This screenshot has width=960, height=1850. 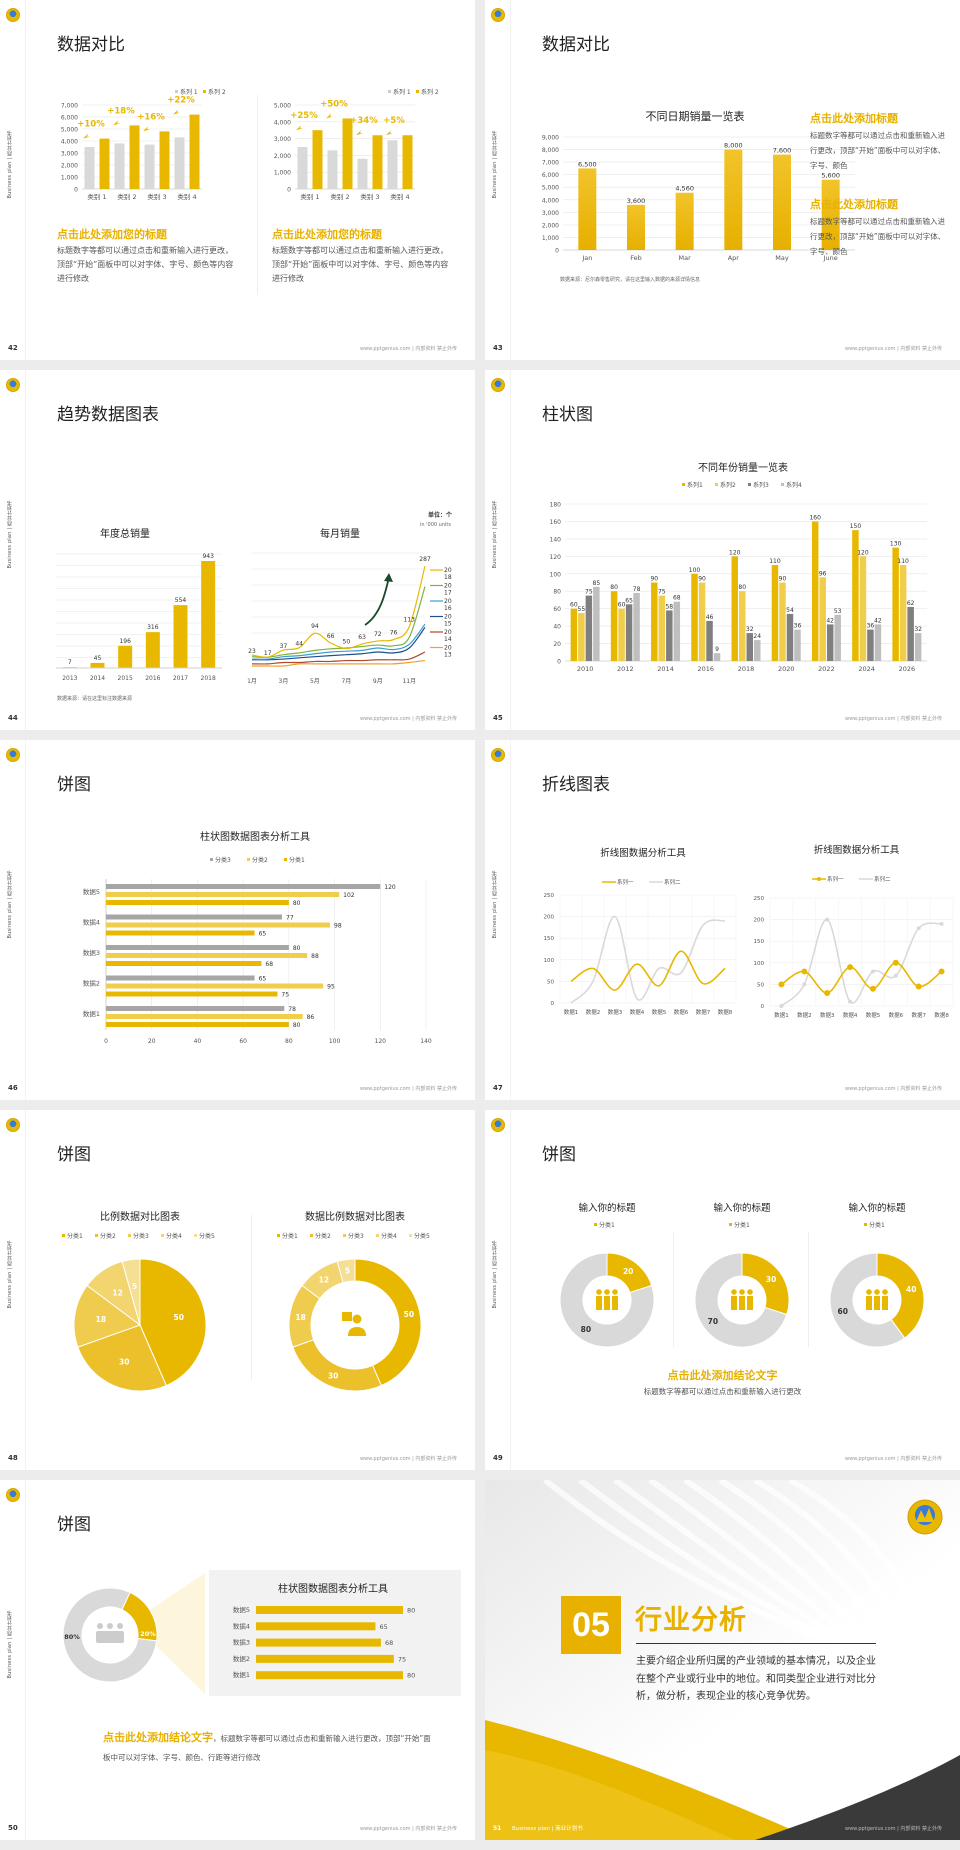 I want to click on footer-brand: Business plan | 商业计划书, so click(x=547, y=1829).